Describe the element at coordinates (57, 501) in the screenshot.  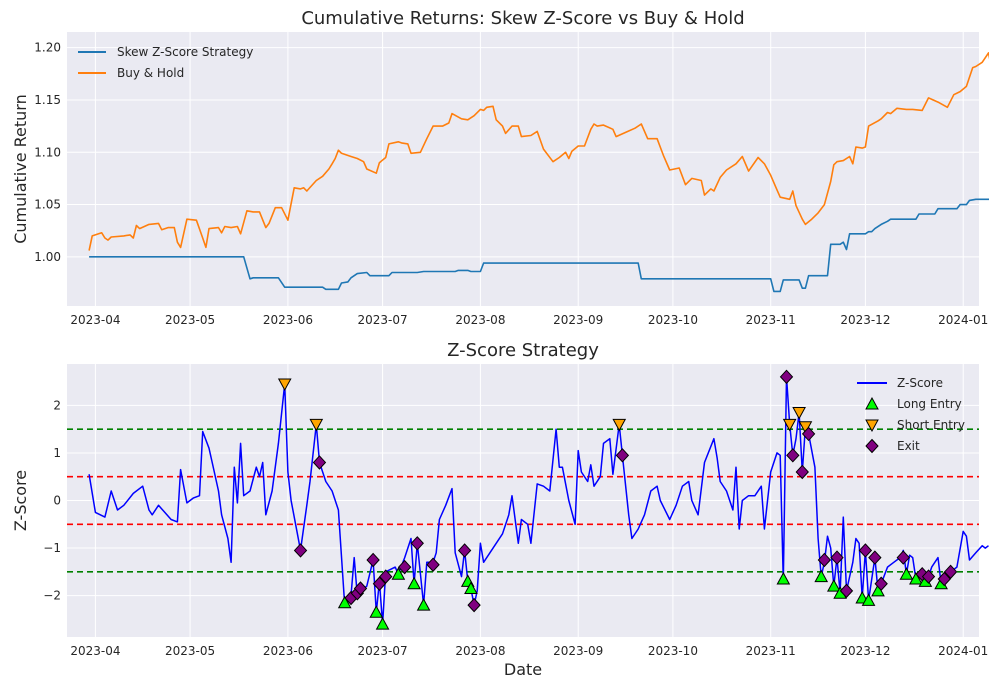
I see `y-tick-label: 0` at that location.